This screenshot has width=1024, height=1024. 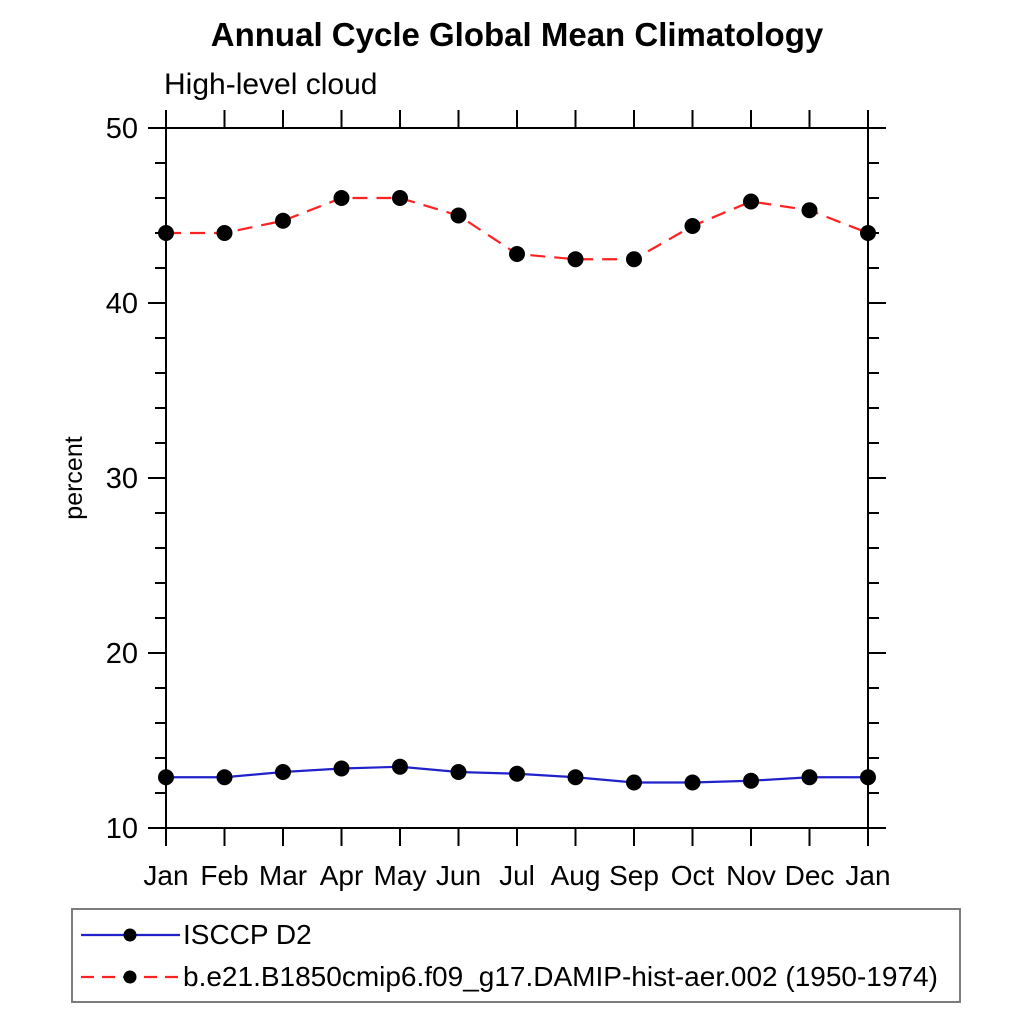 What do you see at coordinates (130, 976) in the screenshot?
I see `legend-line-dashed-icon` at bounding box center [130, 976].